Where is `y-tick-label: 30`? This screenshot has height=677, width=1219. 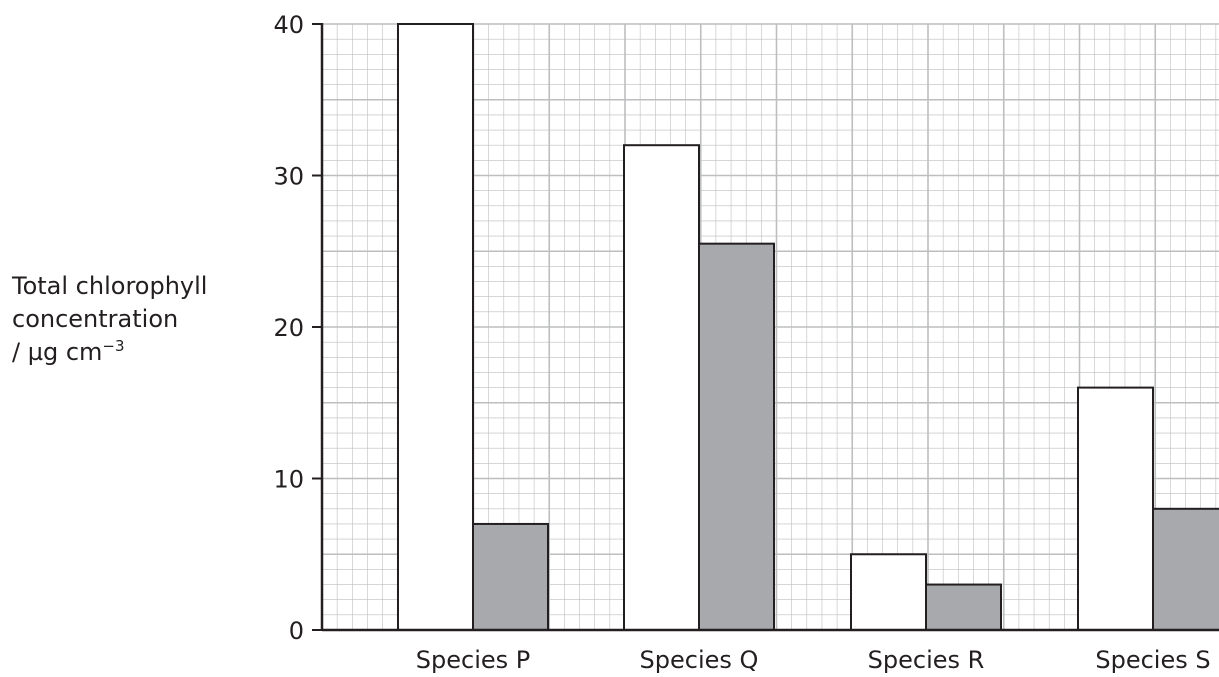
y-tick-label: 30 is located at coordinates (288, 177).